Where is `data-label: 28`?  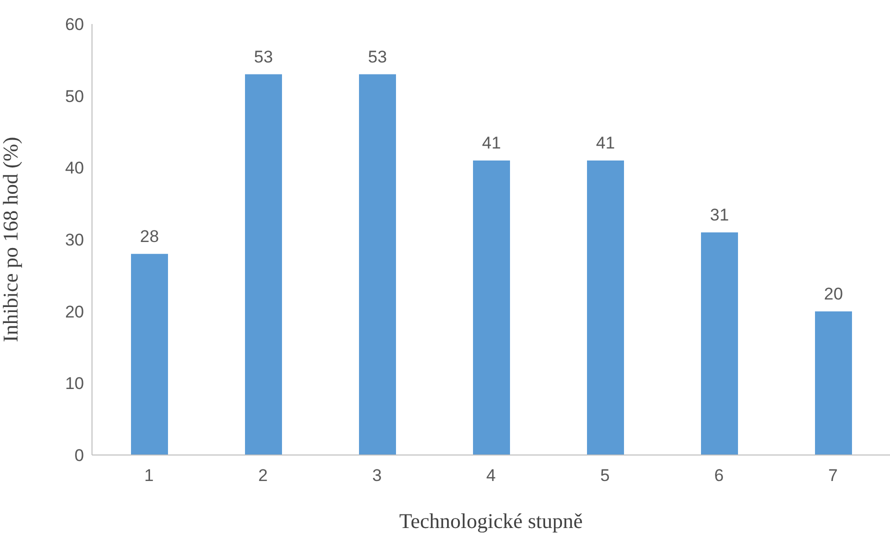
data-label: 28 is located at coordinates (149, 236).